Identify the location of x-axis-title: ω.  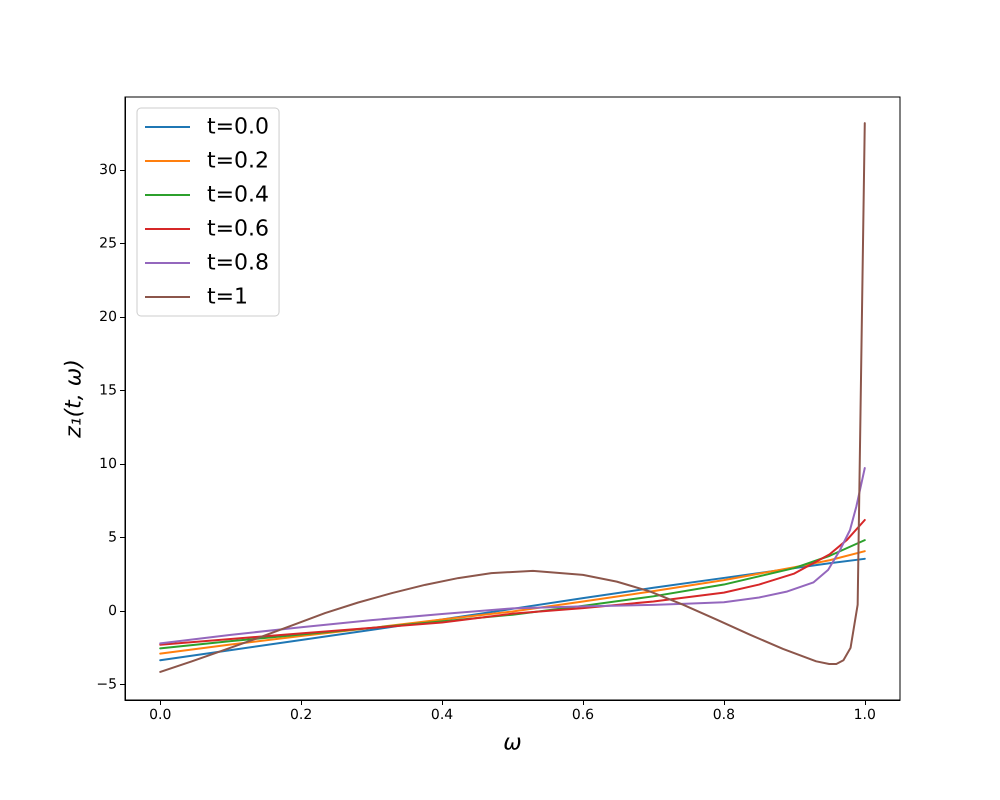
(512, 743).